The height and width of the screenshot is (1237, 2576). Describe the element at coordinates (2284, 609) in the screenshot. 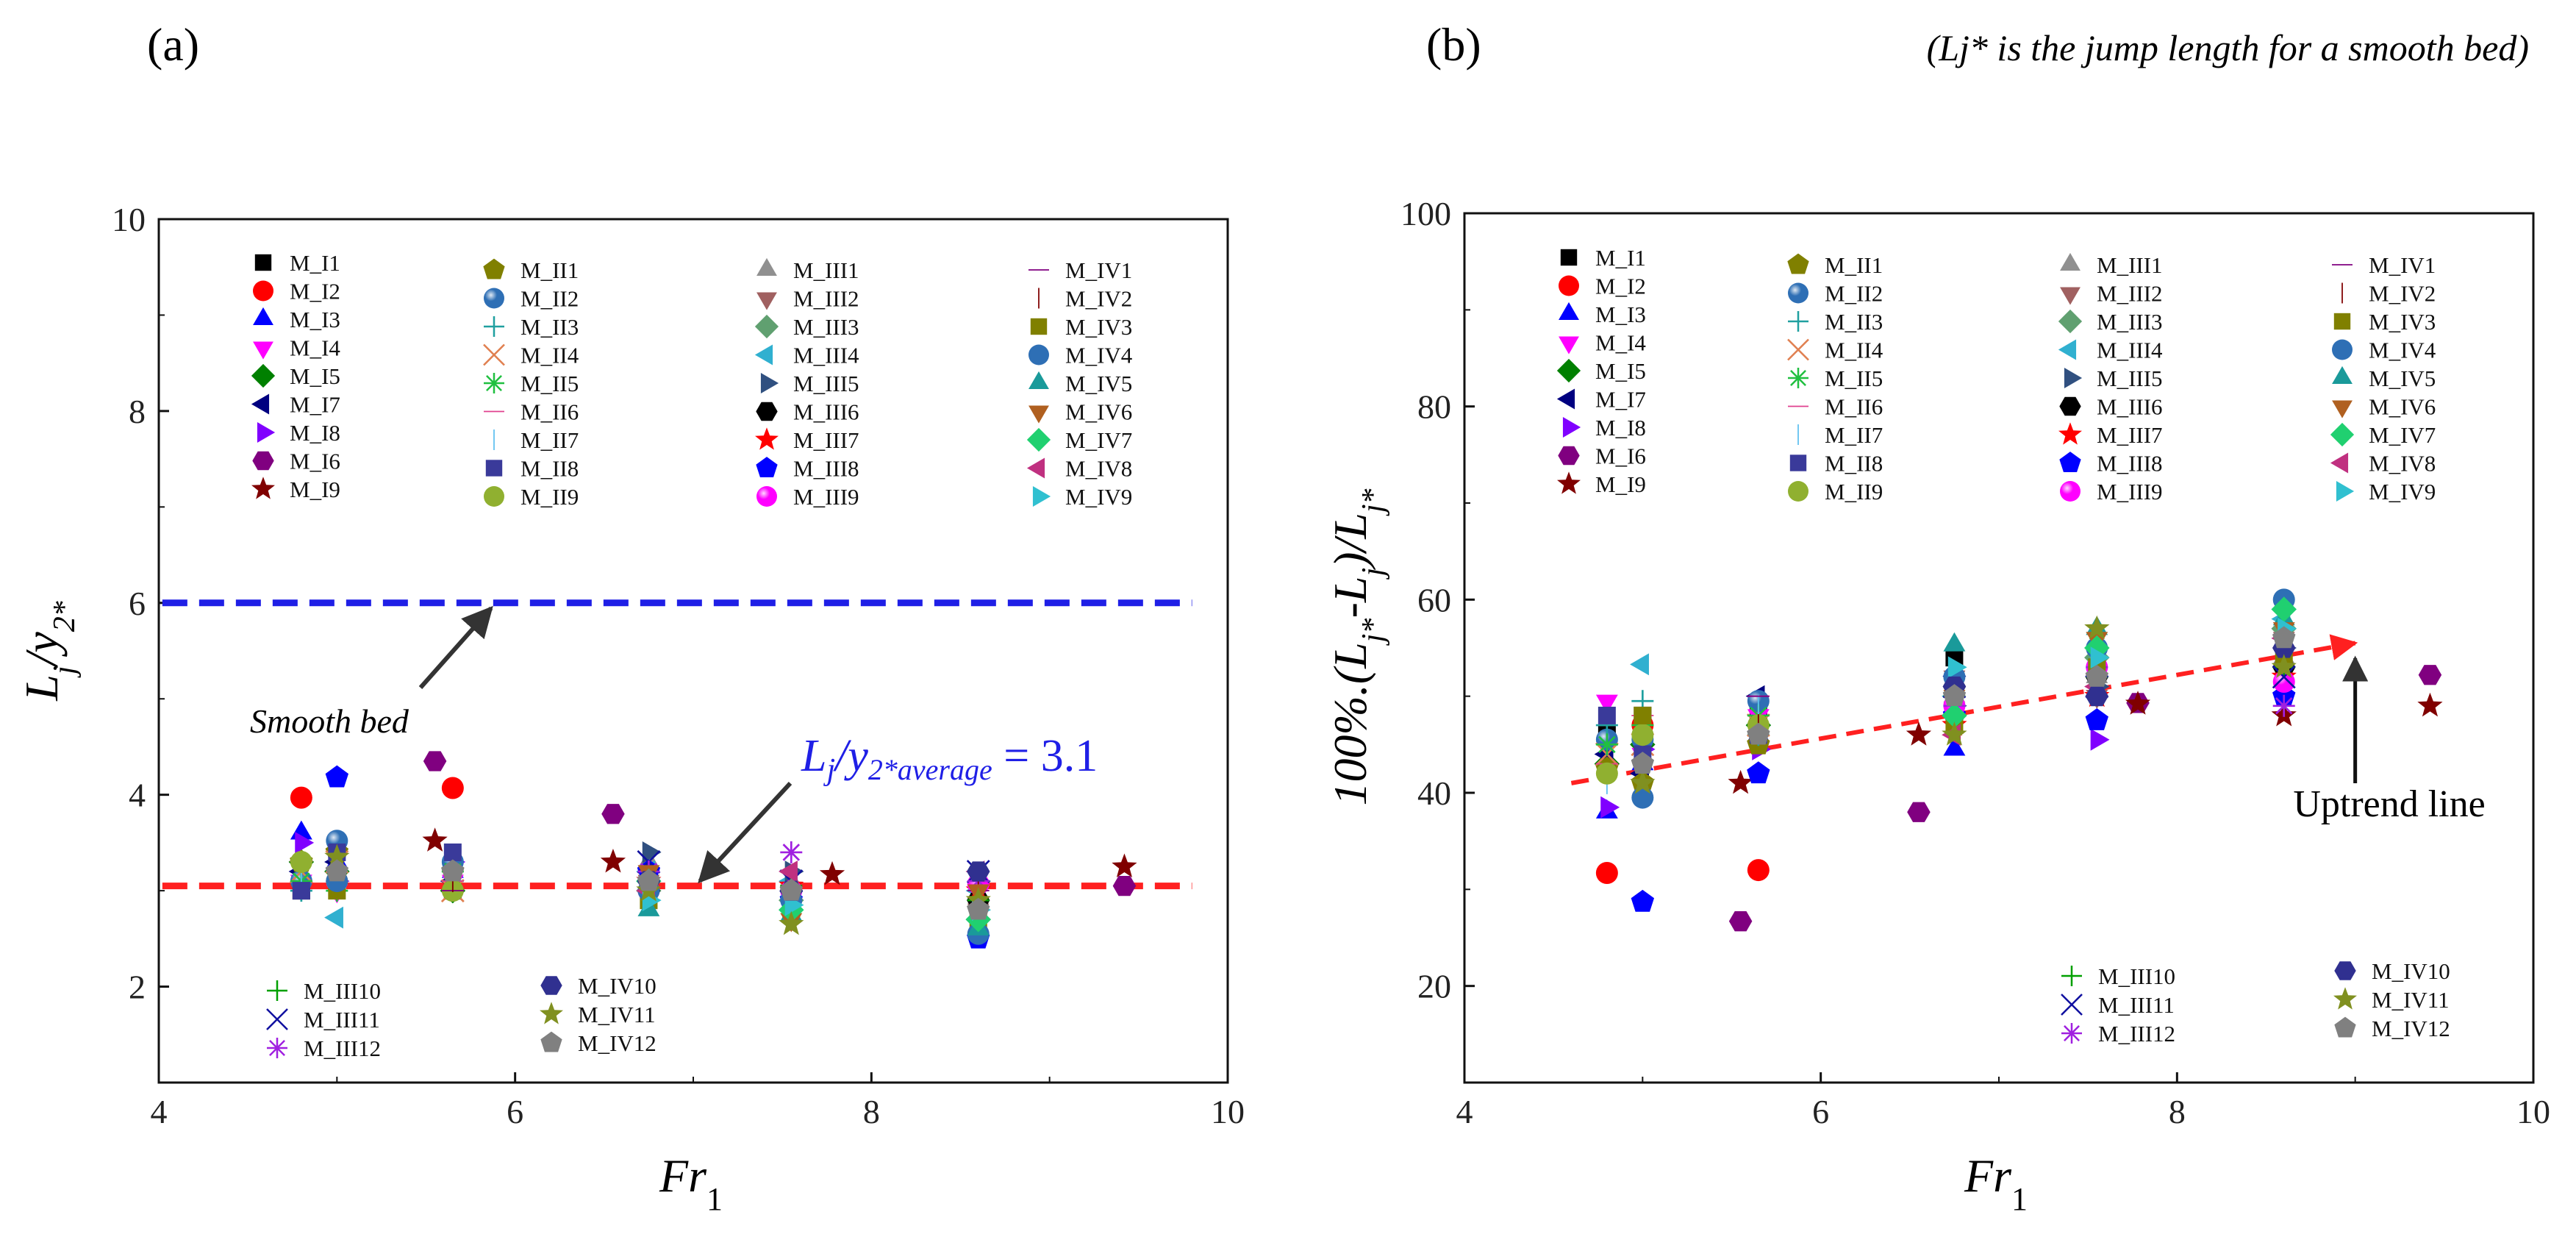

I see `point-b-M_IV7` at that location.